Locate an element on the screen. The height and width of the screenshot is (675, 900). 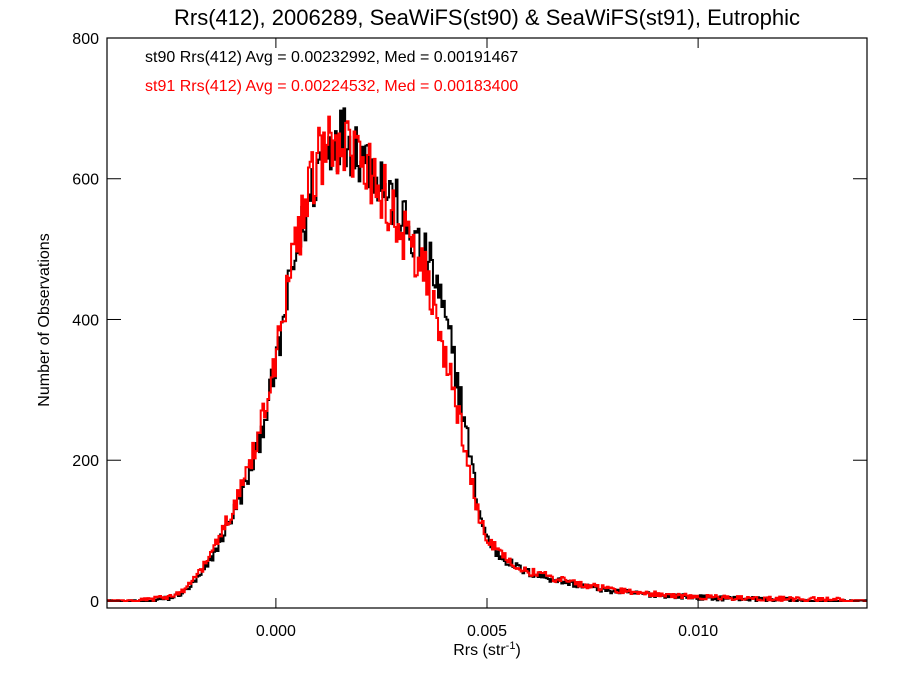
y-tick-label-2: 400 is located at coordinates (85, 320).